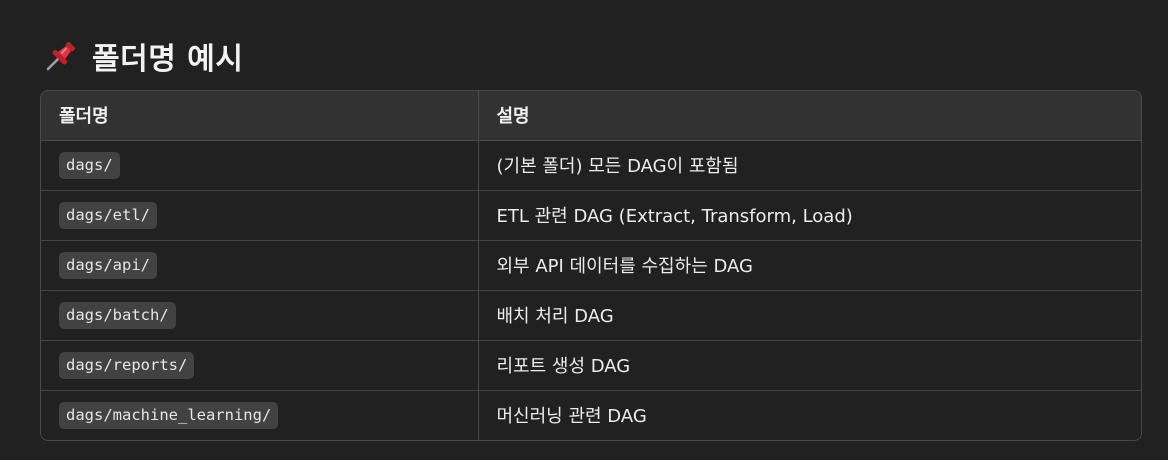 This screenshot has height=460, width=1168. I want to click on table-row: dags/batch/ 배치 처리 DAG, so click(591, 314).